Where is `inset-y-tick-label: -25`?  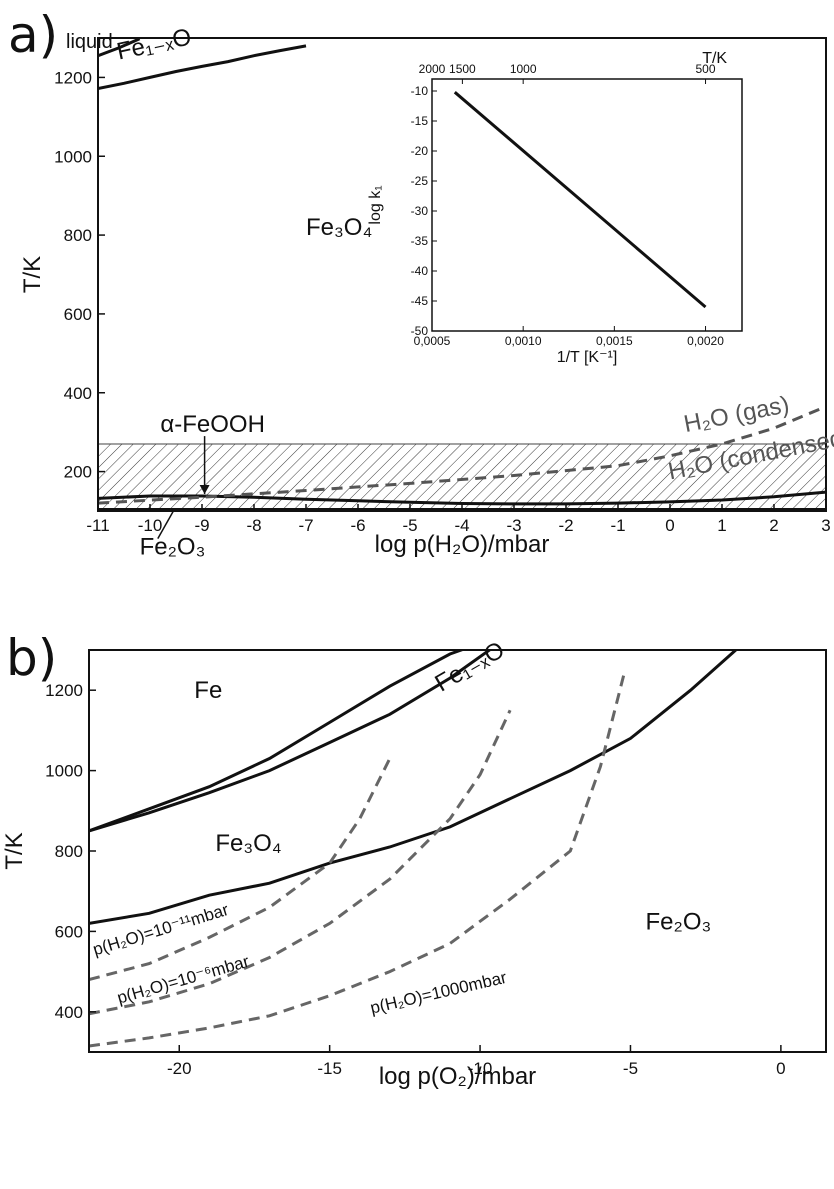
inset-y-tick-label: -25 is located at coordinates (420, 181).